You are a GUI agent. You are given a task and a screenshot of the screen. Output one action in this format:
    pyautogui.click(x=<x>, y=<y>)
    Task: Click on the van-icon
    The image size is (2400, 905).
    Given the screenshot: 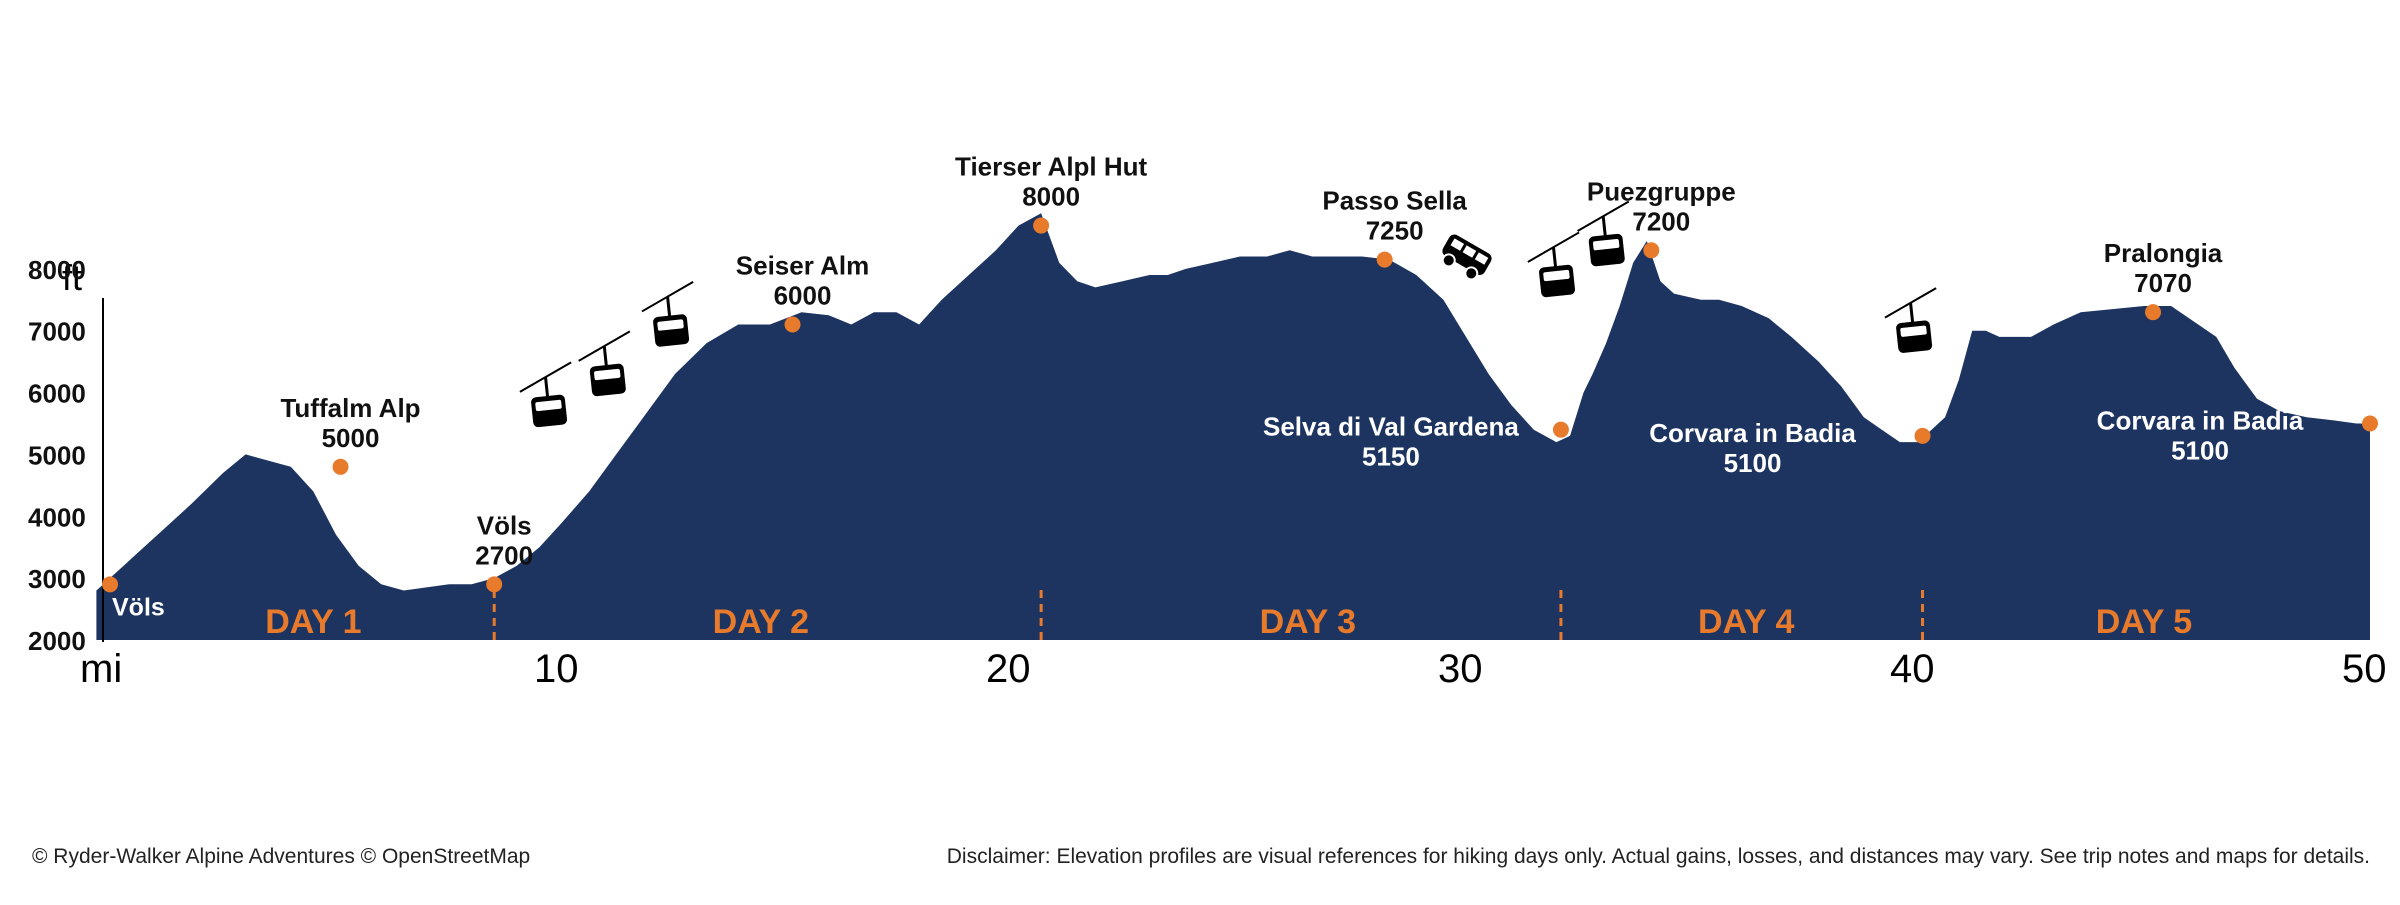 What is the action you would take?
    pyautogui.click(x=1466, y=257)
    